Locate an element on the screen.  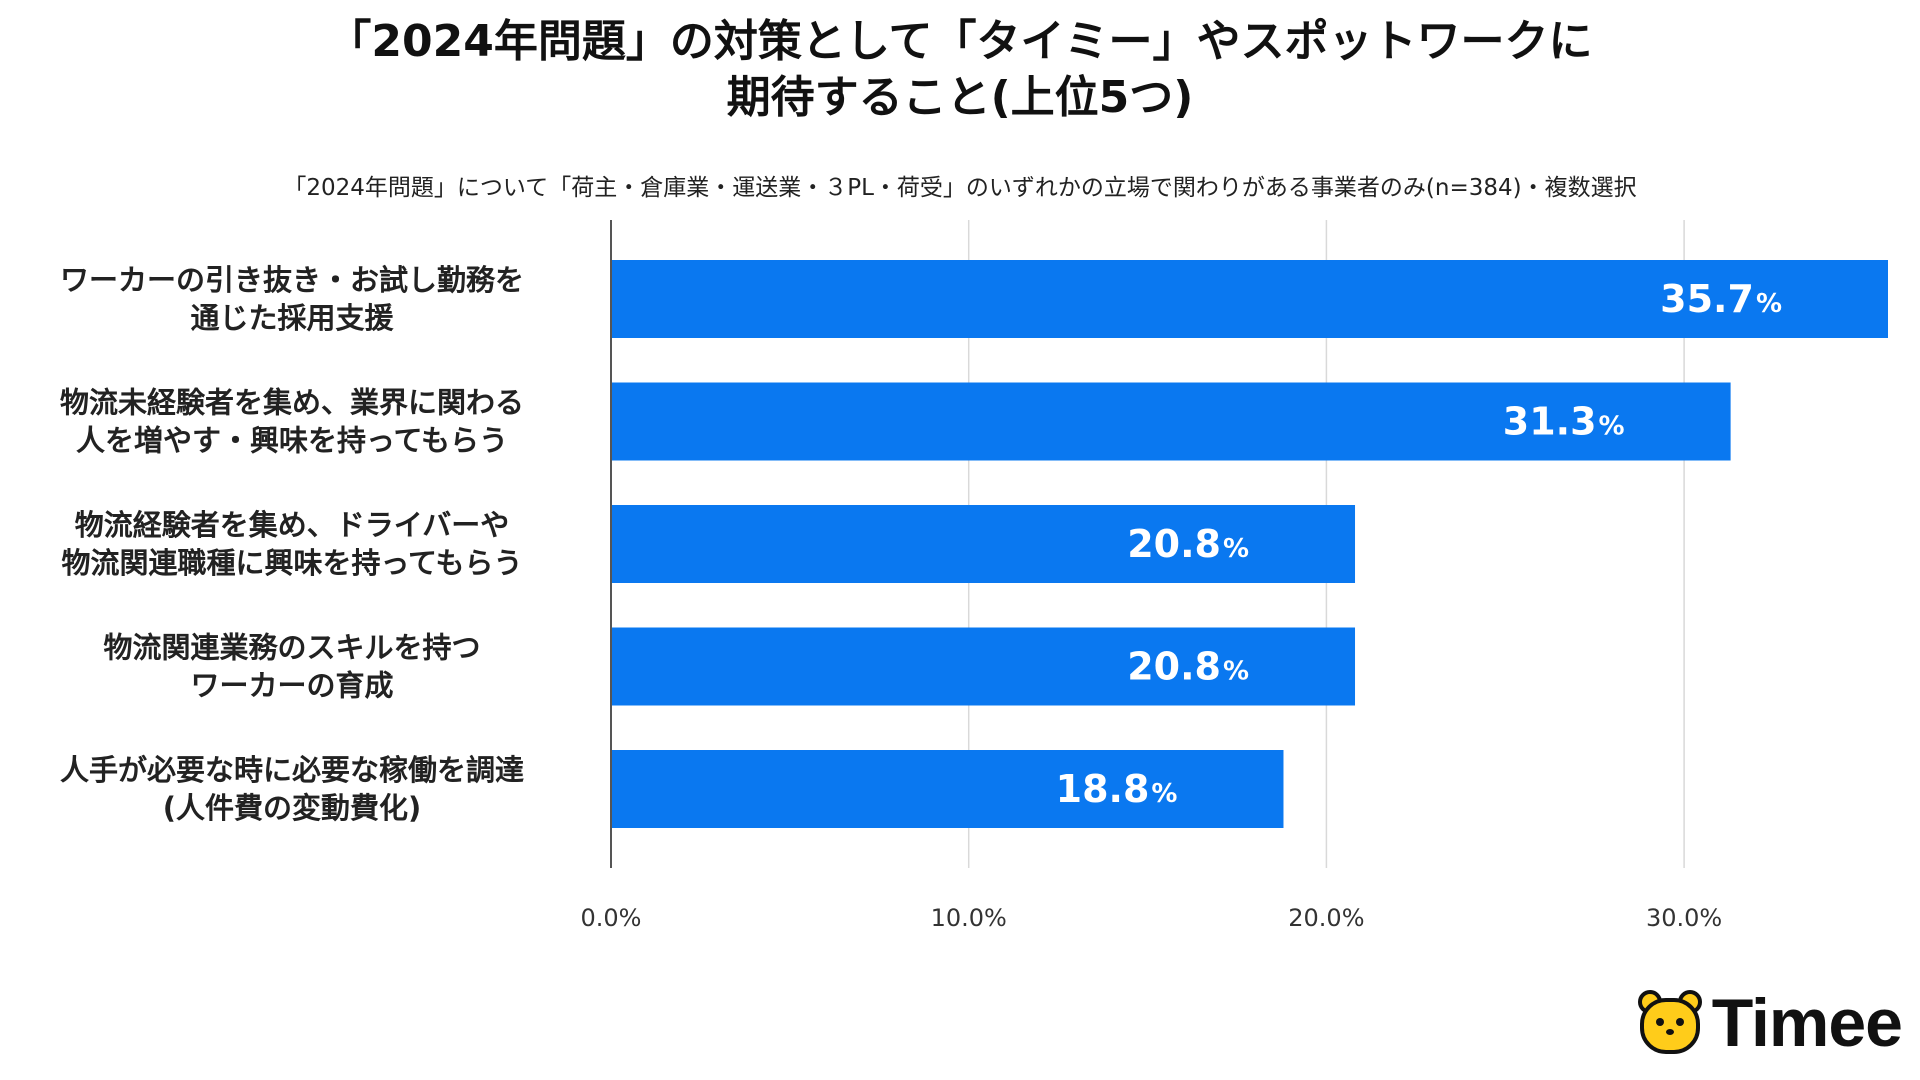
category-label-4-line-0: 人手が必要な時に必要な稼働を調達 is located at coordinates (292, 770).